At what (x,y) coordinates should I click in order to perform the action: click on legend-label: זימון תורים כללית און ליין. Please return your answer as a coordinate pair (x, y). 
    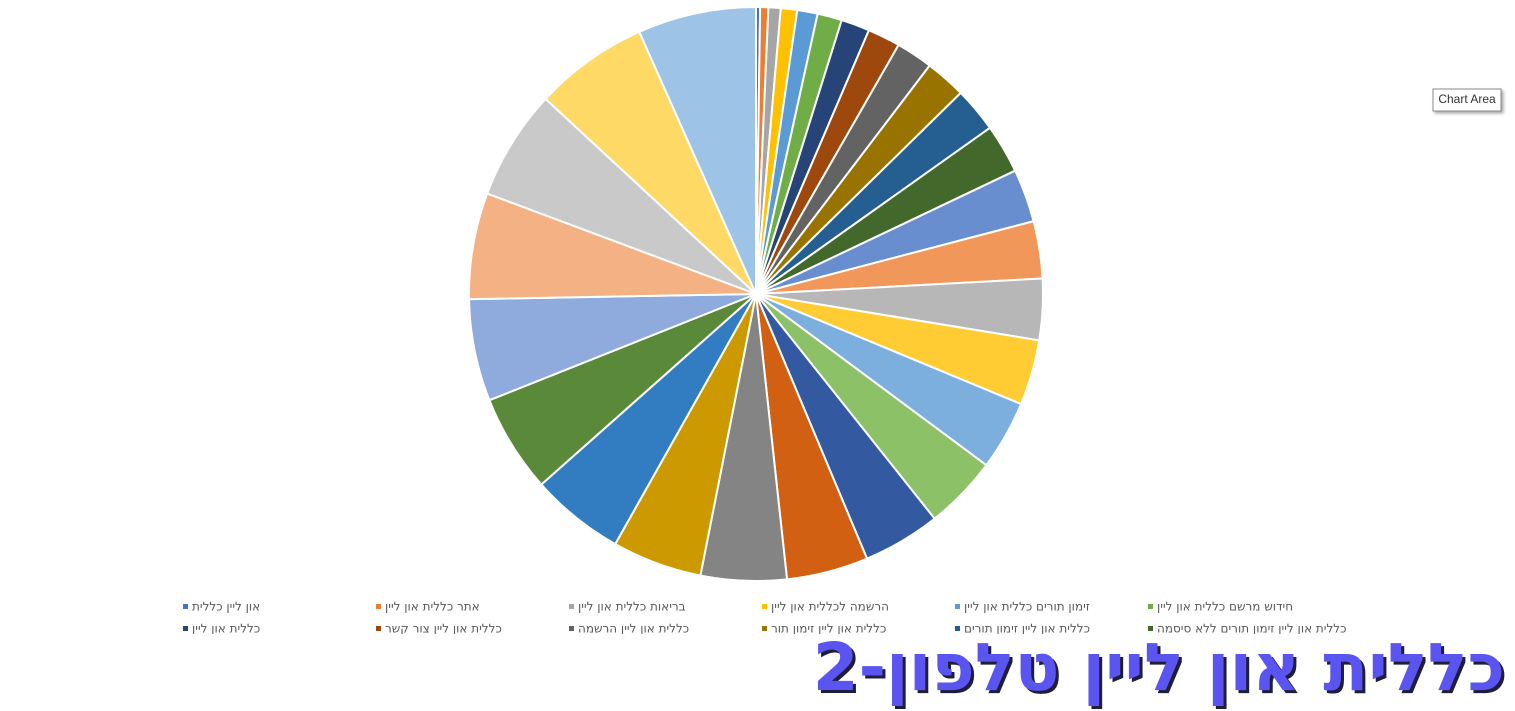
    Looking at the image, I should click on (1027, 607).